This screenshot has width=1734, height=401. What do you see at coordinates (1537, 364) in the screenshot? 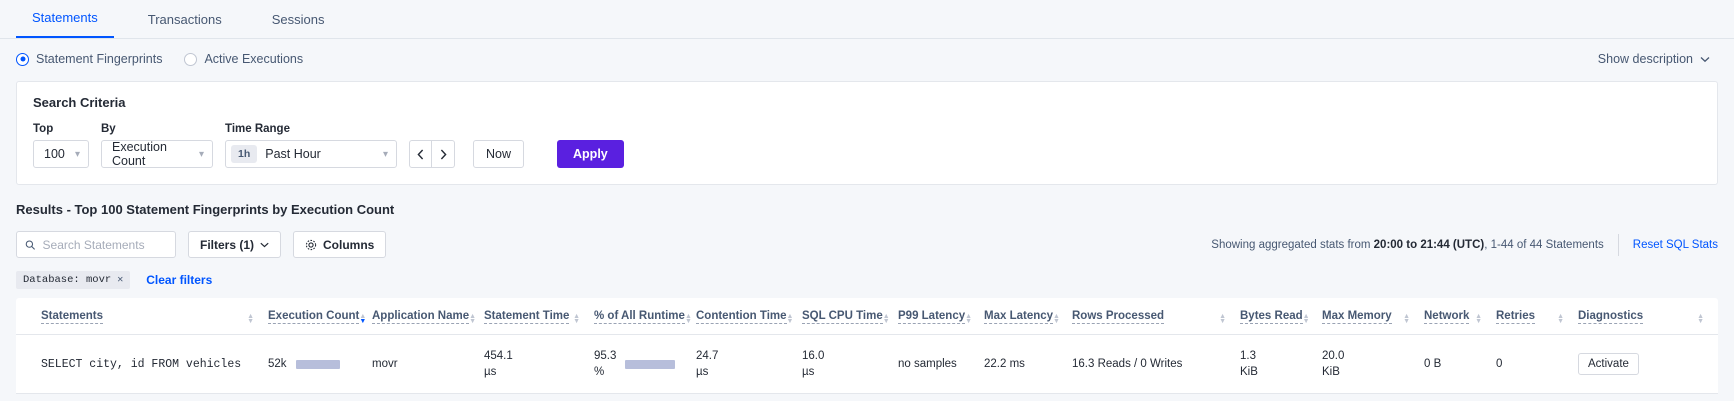
I see `cell-retries: 0` at bounding box center [1537, 364].